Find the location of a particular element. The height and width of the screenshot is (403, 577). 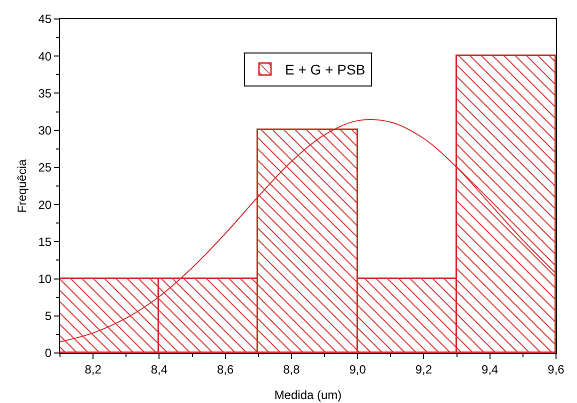

y-tick-label: 10 is located at coordinates (45, 279).